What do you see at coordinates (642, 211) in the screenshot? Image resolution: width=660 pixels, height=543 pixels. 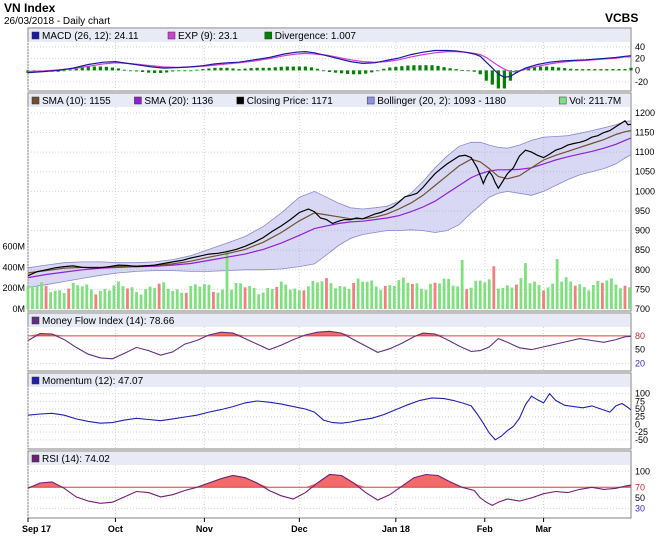 I see `price-ytick-5: 950` at bounding box center [642, 211].